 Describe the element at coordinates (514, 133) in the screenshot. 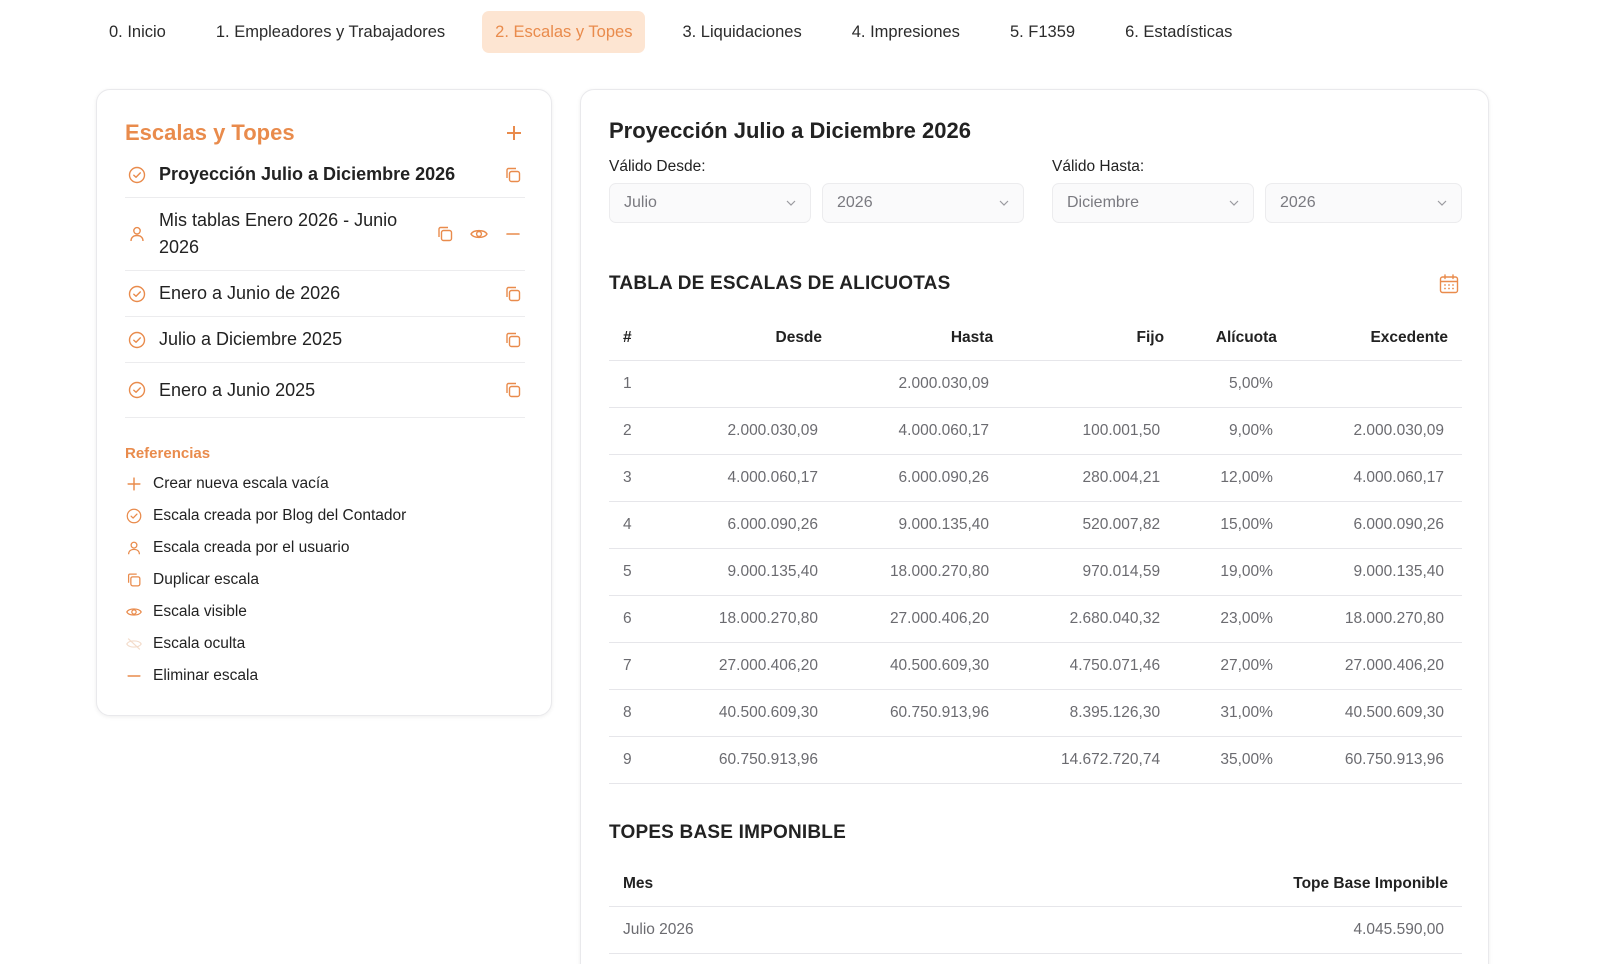

I see `add-scale-button` at that location.